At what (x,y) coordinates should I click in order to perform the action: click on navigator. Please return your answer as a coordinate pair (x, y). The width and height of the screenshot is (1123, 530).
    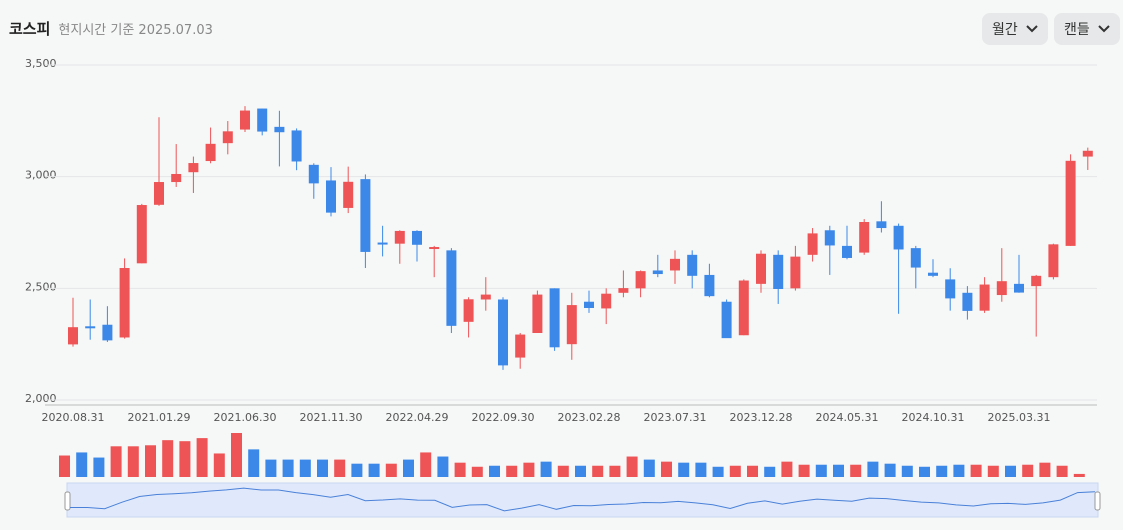
    Looking at the image, I should click on (582, 500).